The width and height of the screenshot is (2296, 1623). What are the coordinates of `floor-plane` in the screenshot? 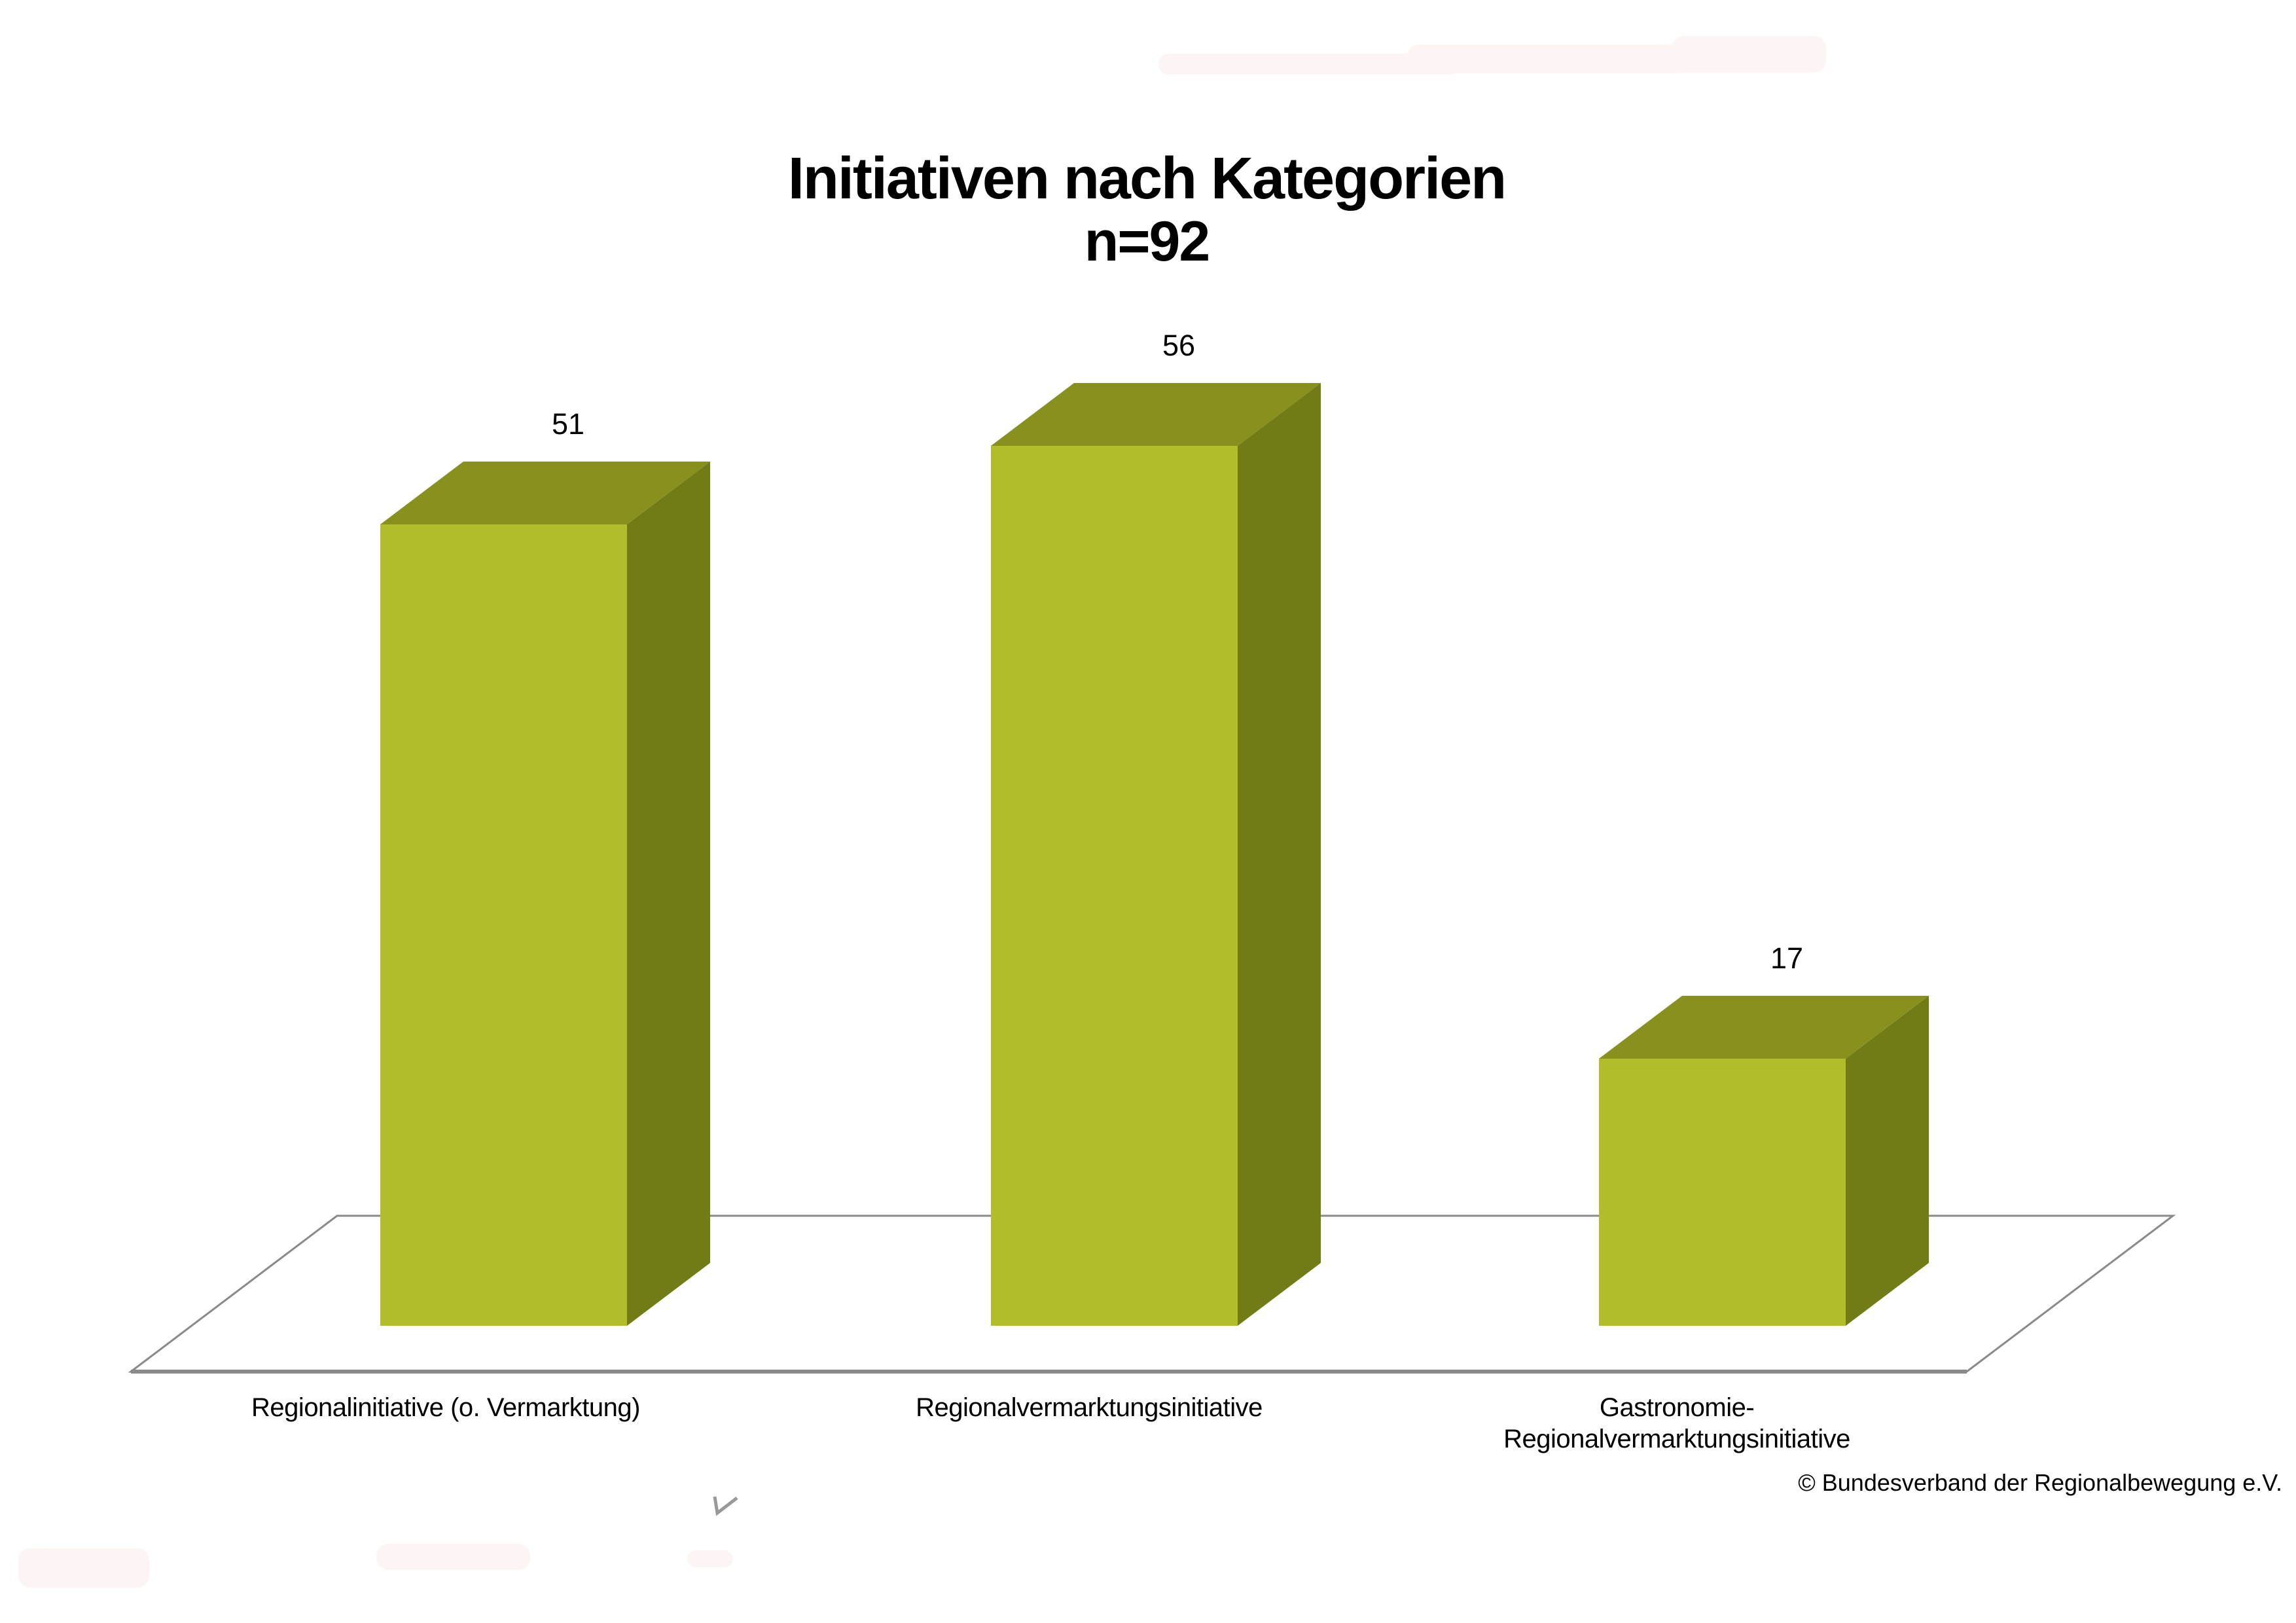 It's located at (1152, 1294).